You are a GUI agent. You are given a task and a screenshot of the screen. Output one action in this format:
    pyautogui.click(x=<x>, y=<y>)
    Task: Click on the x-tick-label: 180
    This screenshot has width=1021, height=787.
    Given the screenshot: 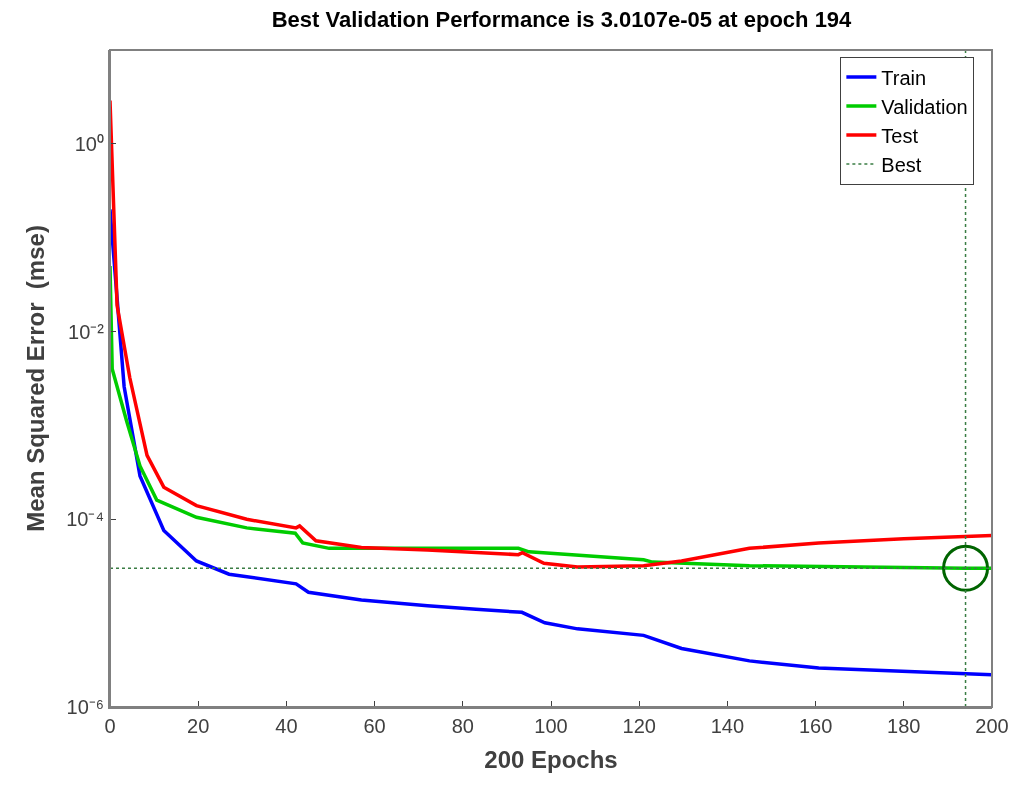 What is the action you would take?
    pyautogui.click(x=904, y=726)
    